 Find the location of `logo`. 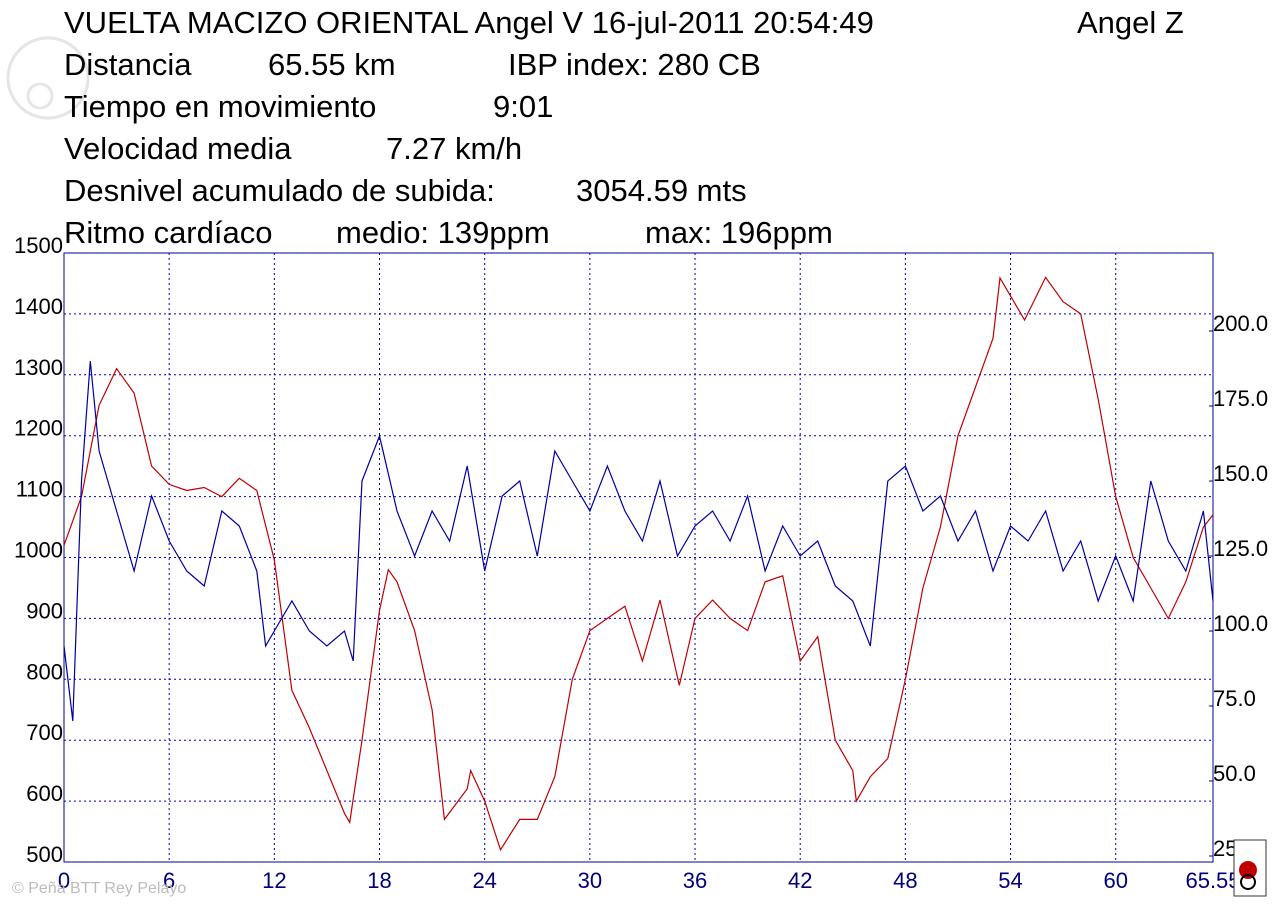

logo is located at coordinates (48, 78).